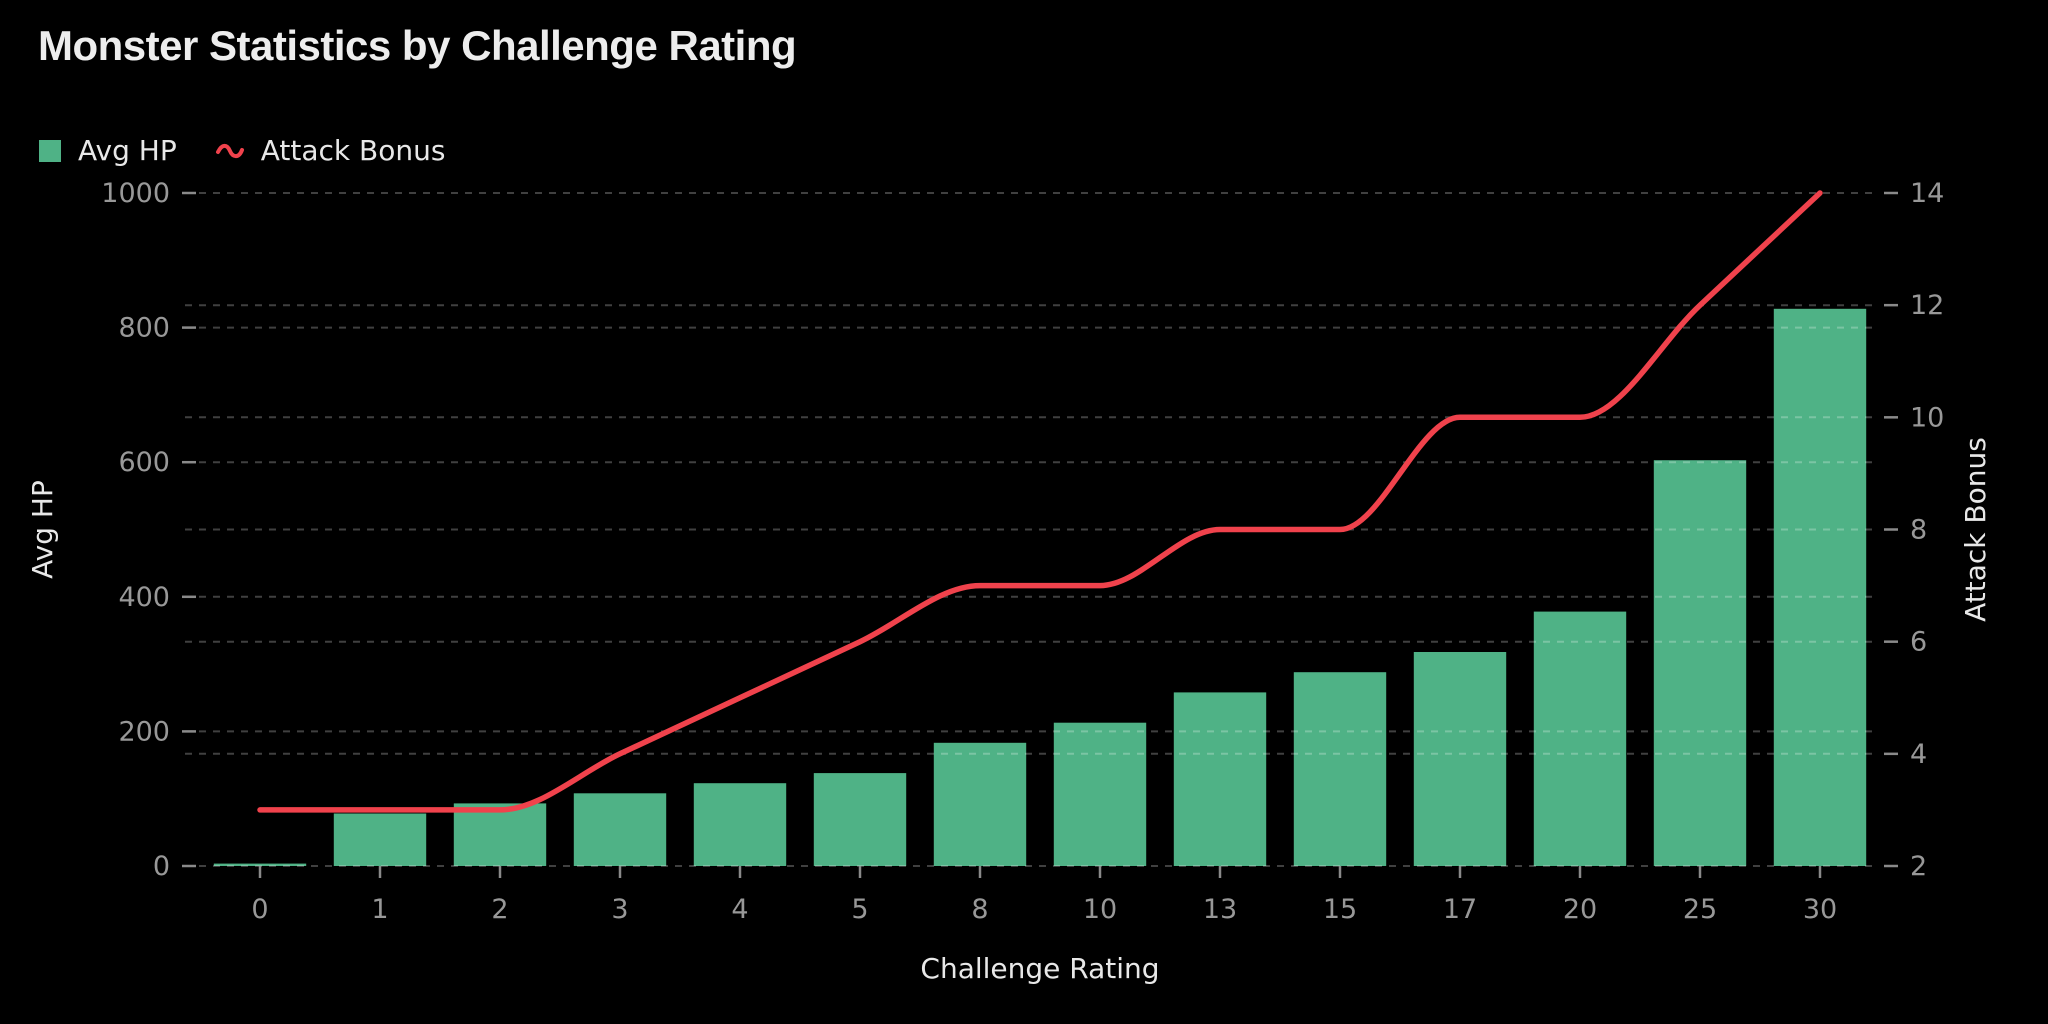  What do you see at coordinates (619, 909) in the screenshot?
I see `x-tick-label: 3` at bounding box center [619, 909].